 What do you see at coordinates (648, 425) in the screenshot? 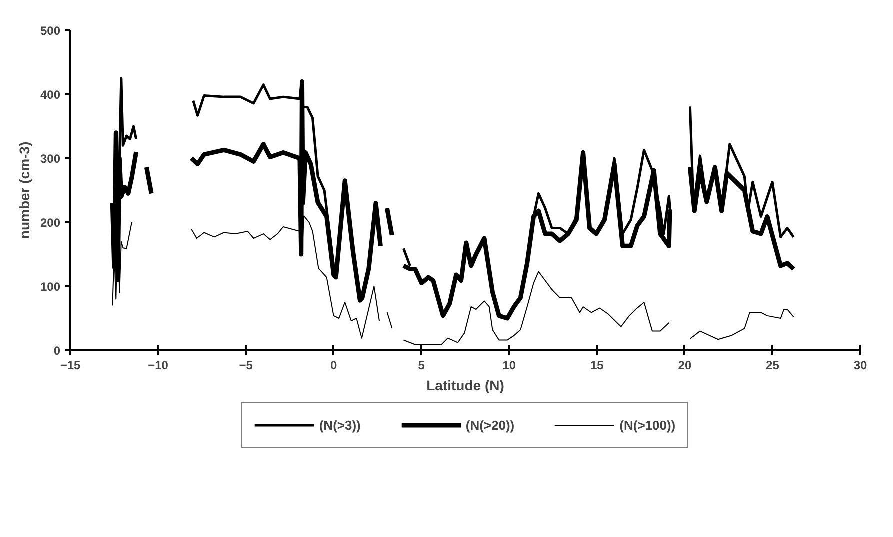
I see `legend-label: (N(>100))` at bounding box center [648, 425].